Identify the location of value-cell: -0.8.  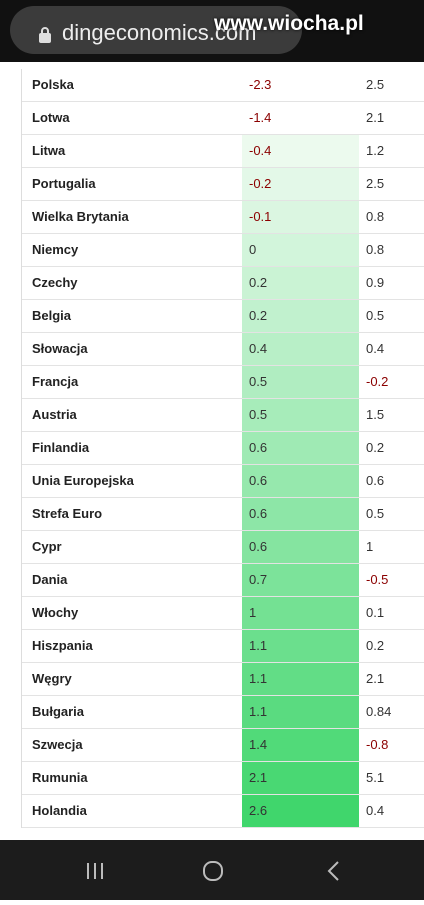
(377, 744).